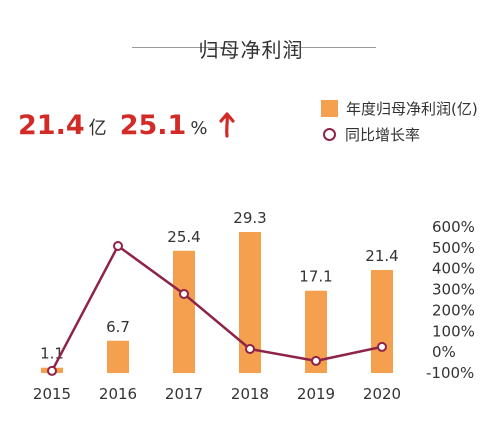 The width and height of the screenshot is (502, 425). What do you see at coordinates (51, 125) in the screenshot?
I see `profit-value: 21.4` at bounding box center [51, 125].